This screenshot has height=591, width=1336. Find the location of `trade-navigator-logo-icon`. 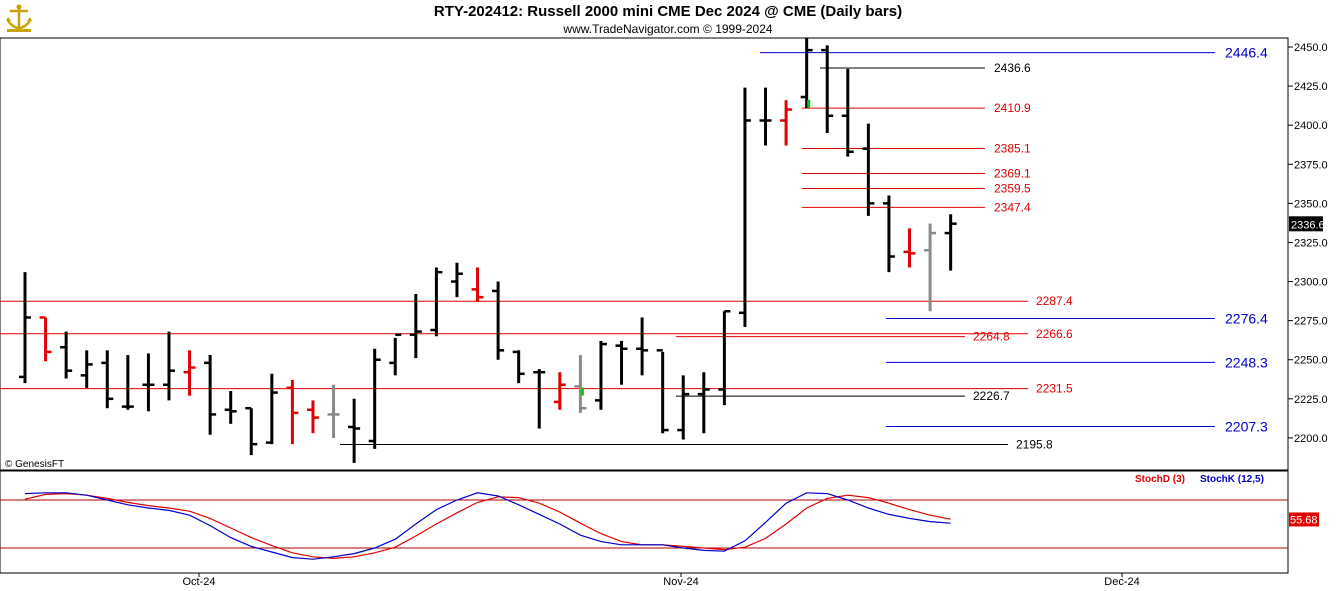

trade-navigator-logo-icon is located at coordinates (19, 18).